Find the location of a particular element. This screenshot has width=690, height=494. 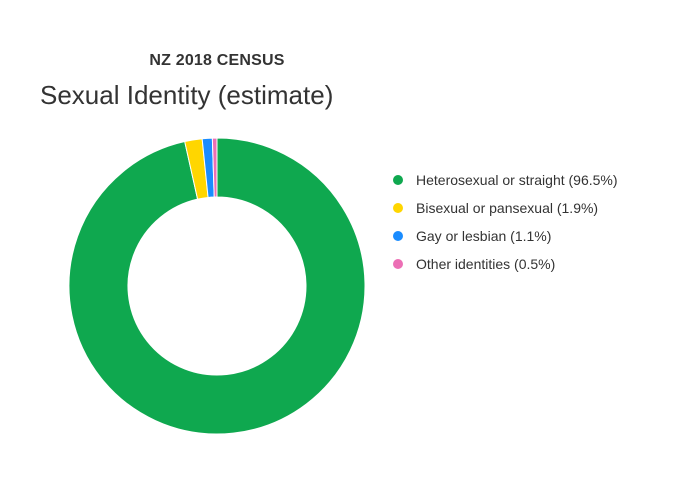

legend-label: Bisexual or pansexual (1.9%) is located at coordinates (507, 208).